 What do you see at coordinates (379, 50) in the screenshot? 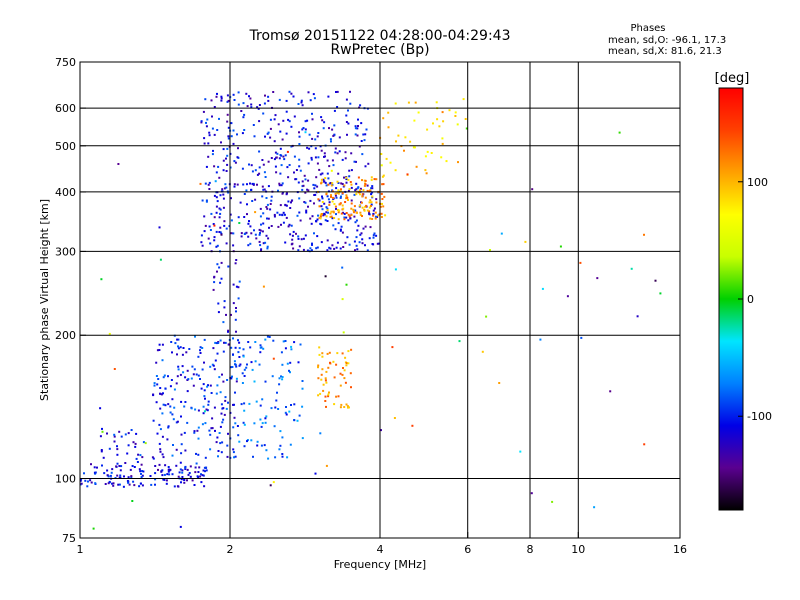
I see `chart-subtitle: RwPretec (Bp)` at bounding box center [379, 50].